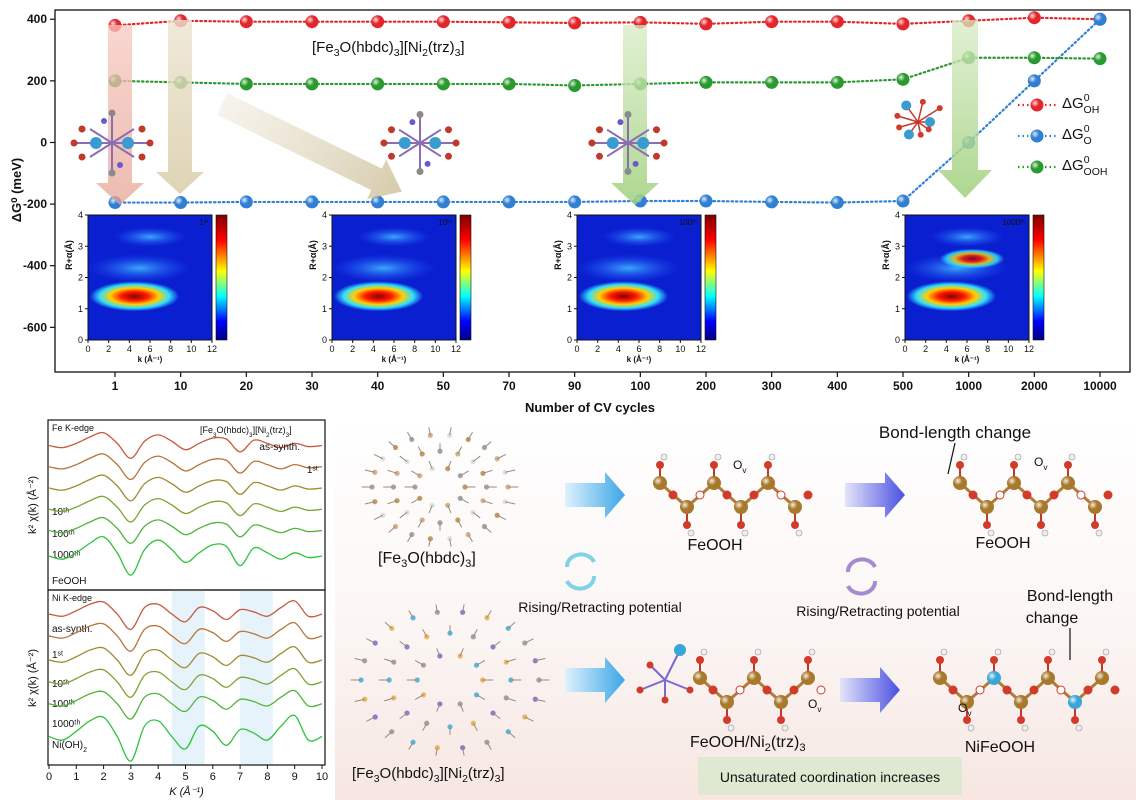 The image size is (1136, 800). Describe the element at coordinates (665, 674) in the screenshot. I see `ni-trz-complex` at that location.